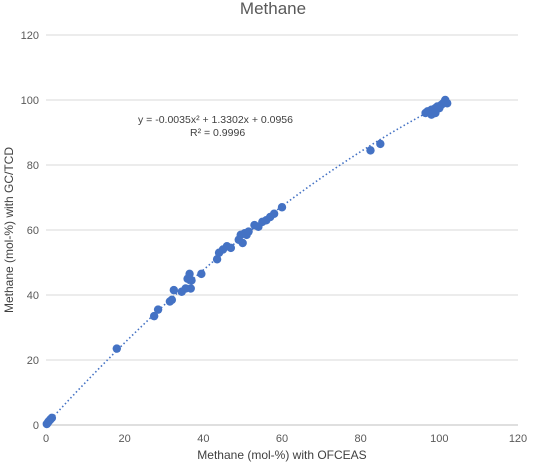 The width and height of the screenshot is (533, 464). Describe the element at coordinates (30, 36) in the screenshot. I see `y-tick-label: 120` at that location.